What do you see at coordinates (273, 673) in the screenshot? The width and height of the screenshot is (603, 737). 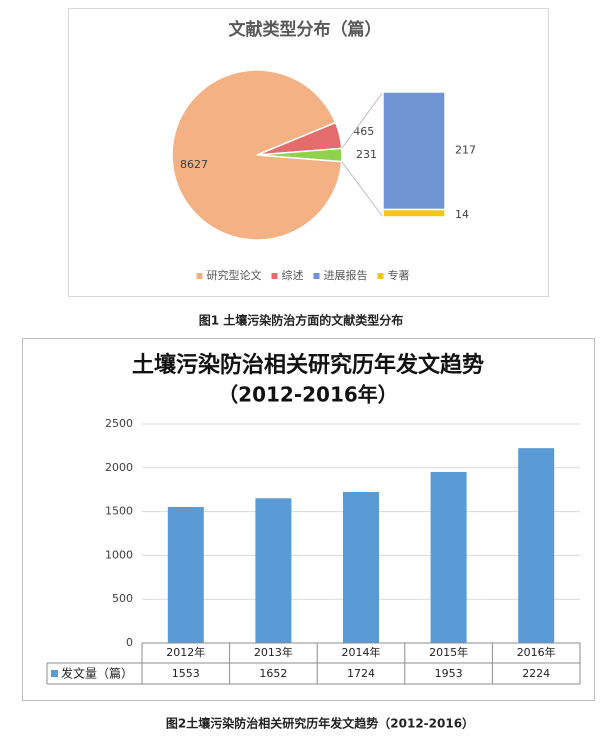 I see `table-value: 1652` at bounding box center [273, 673].